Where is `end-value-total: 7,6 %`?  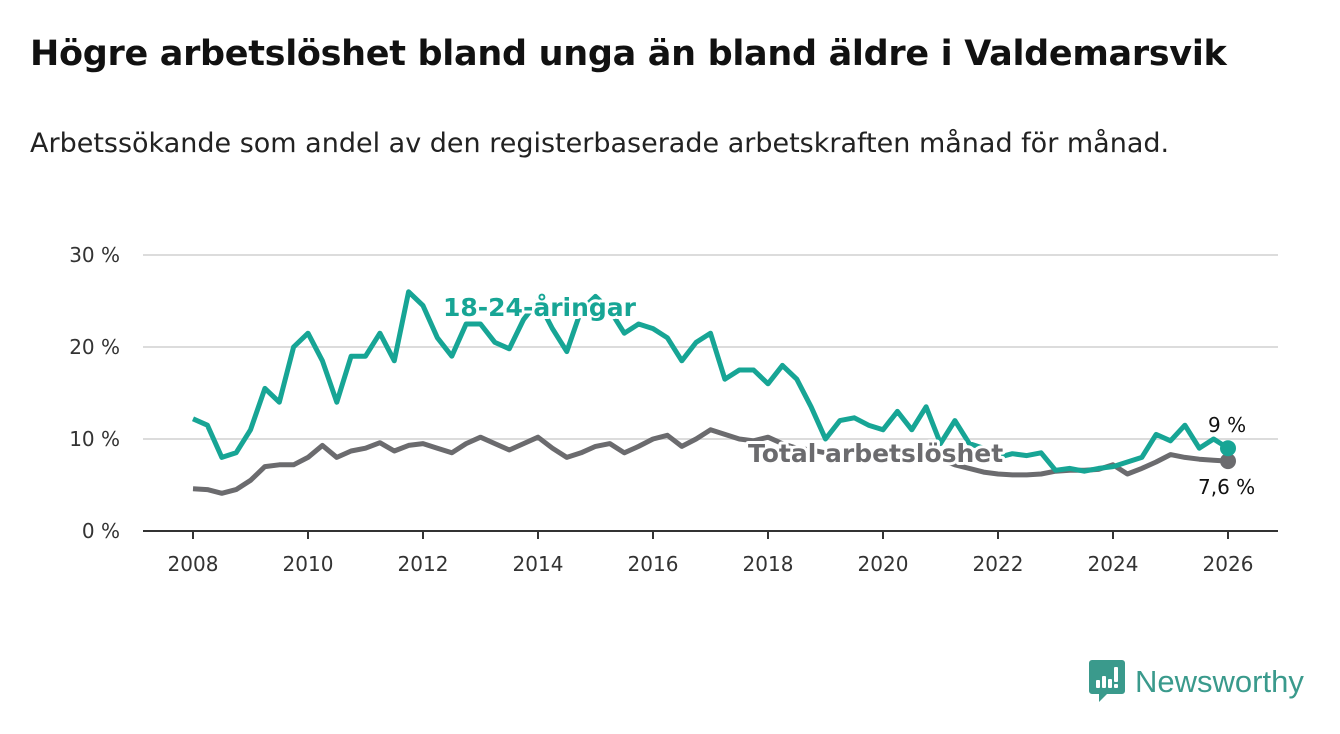 end-value-total: 7,6 % is located at coordinates (1226, 487).